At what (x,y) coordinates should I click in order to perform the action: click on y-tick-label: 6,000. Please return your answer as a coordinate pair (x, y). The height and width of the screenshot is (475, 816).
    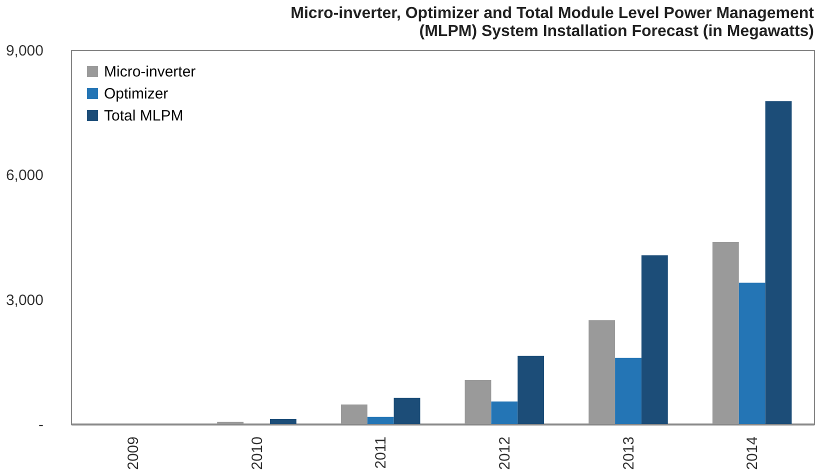
    Looking at the image, I should click on (25, 175).